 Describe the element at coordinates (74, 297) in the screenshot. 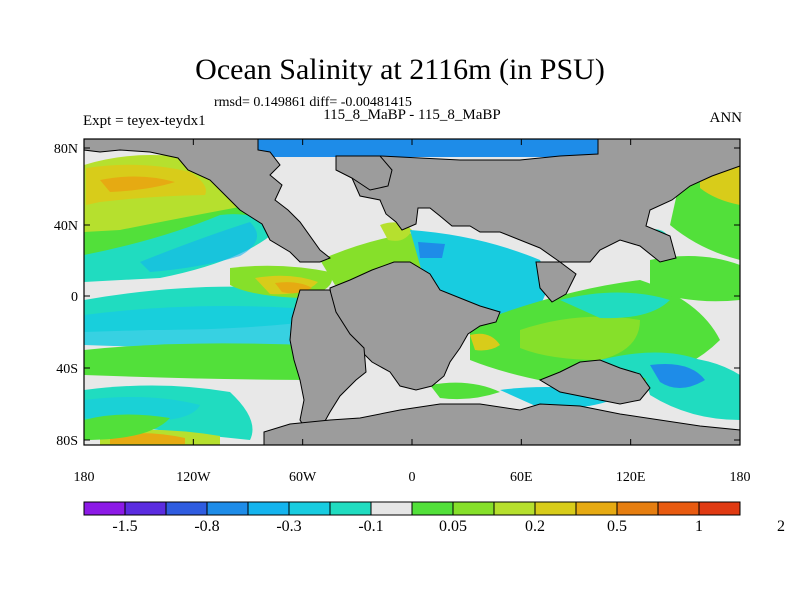

I see `lat-label: 0` at that location.